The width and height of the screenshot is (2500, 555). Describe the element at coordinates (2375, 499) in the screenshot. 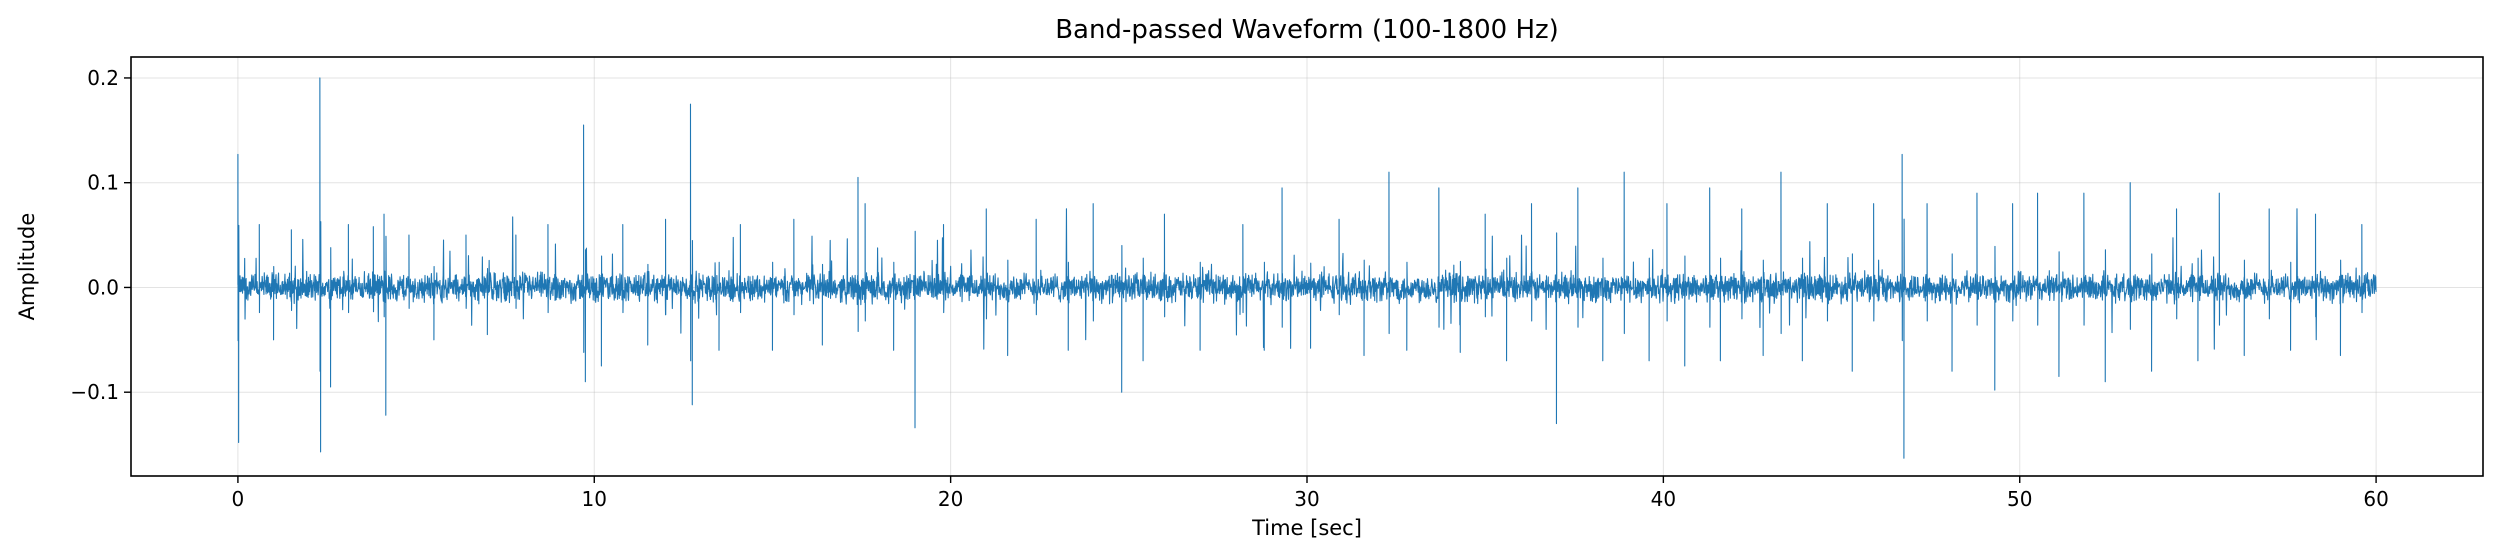

I see `x-tick-label: 60` at that location.